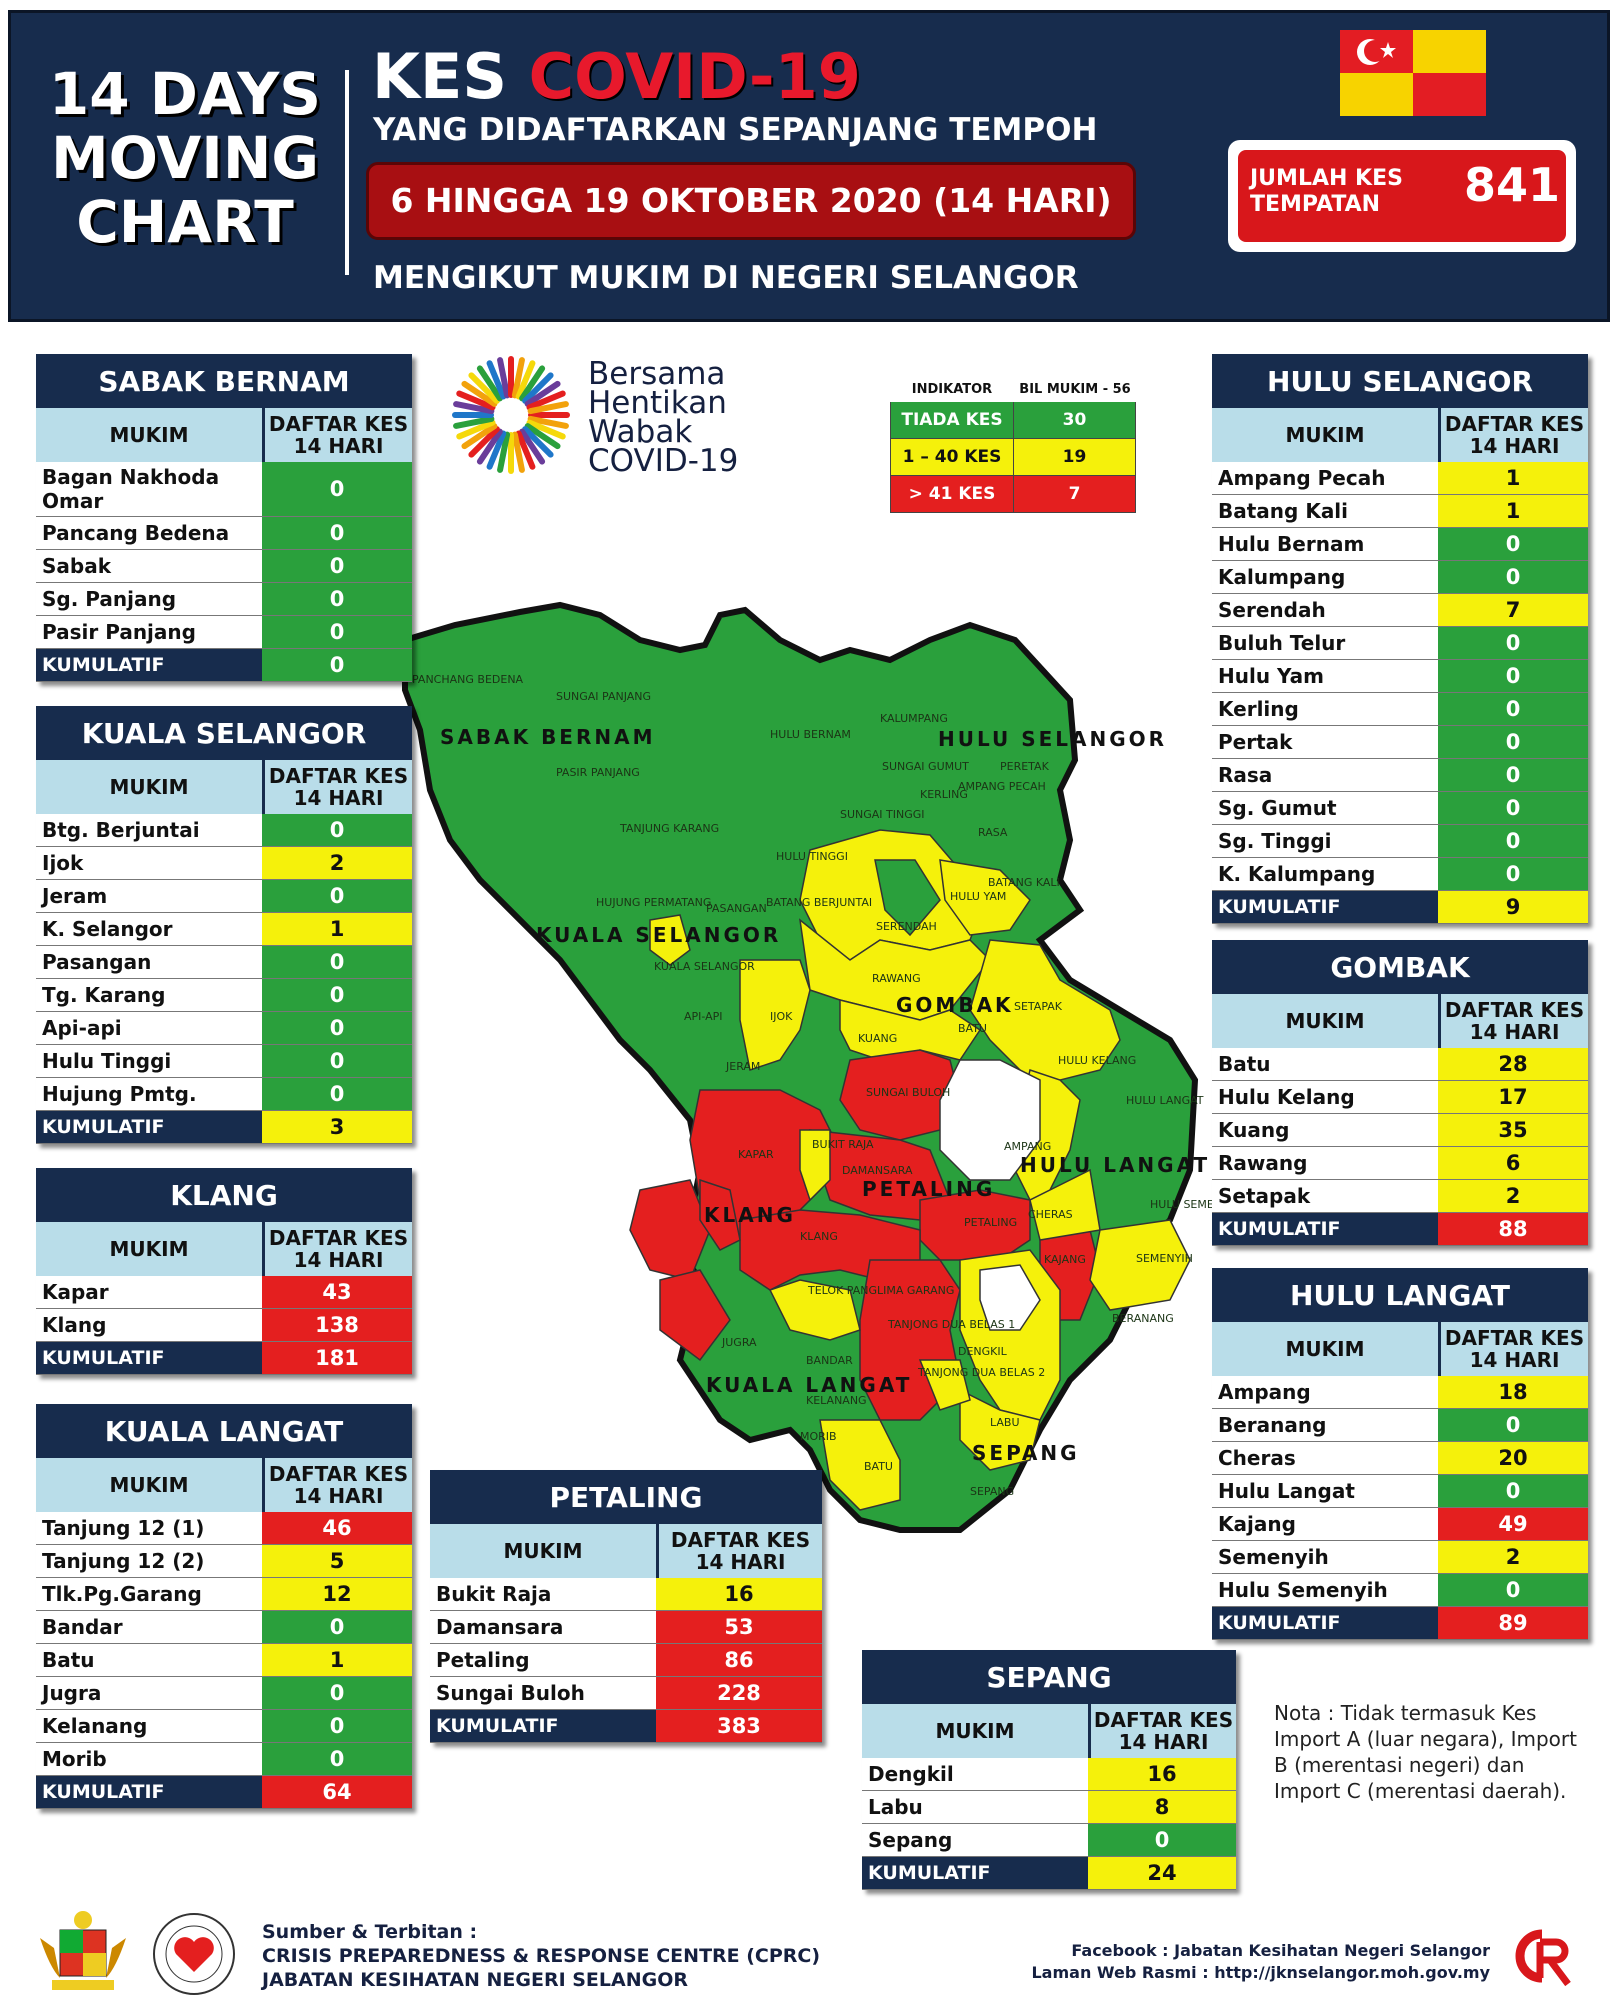  What do you see at coordinates (1013, 494) in the screenshot?
I see `legend-row: > 41 KES 7` at bounding box center [1013, 494].